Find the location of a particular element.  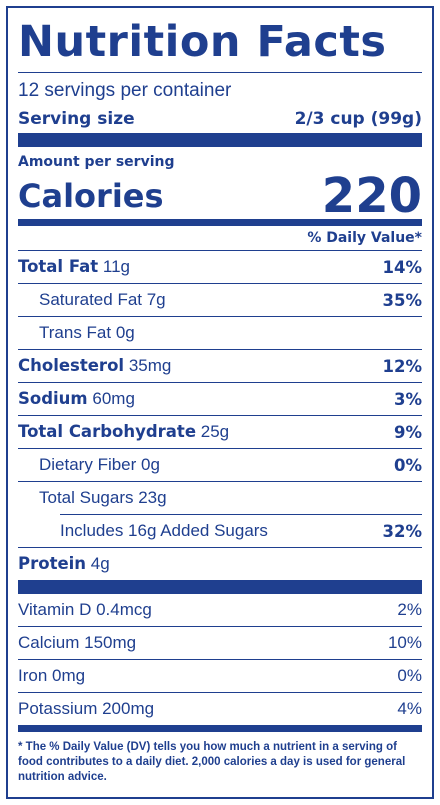

vitamin-dv: 0% is located at coordinates (409, 675).